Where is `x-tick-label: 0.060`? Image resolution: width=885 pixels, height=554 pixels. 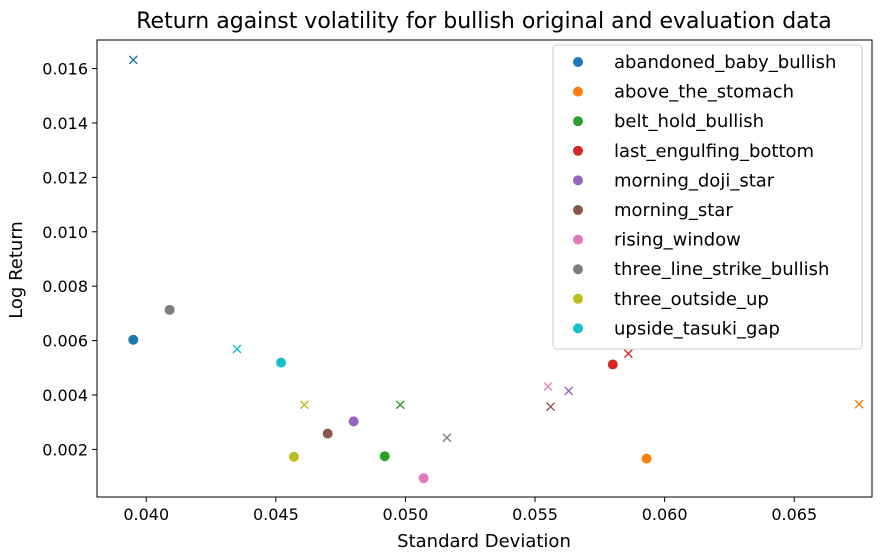
x-tick-label: 0.060 is located at coordinates (665, 514).